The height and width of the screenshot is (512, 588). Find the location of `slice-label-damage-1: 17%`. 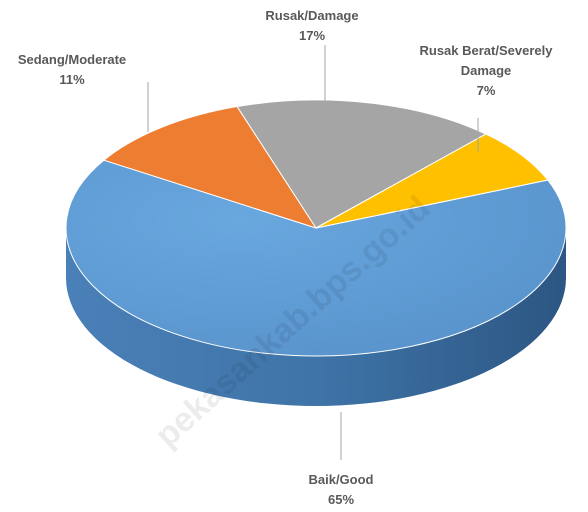

slice-label-damage-1: 17% is located at coordinates (312, 35).